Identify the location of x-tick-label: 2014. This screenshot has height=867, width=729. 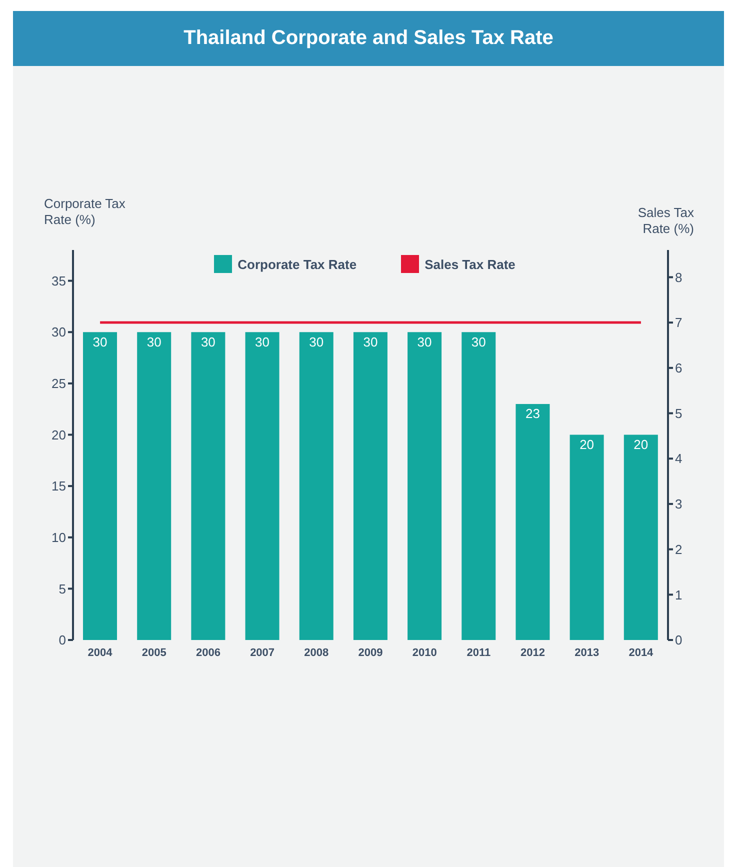
(641, 652).